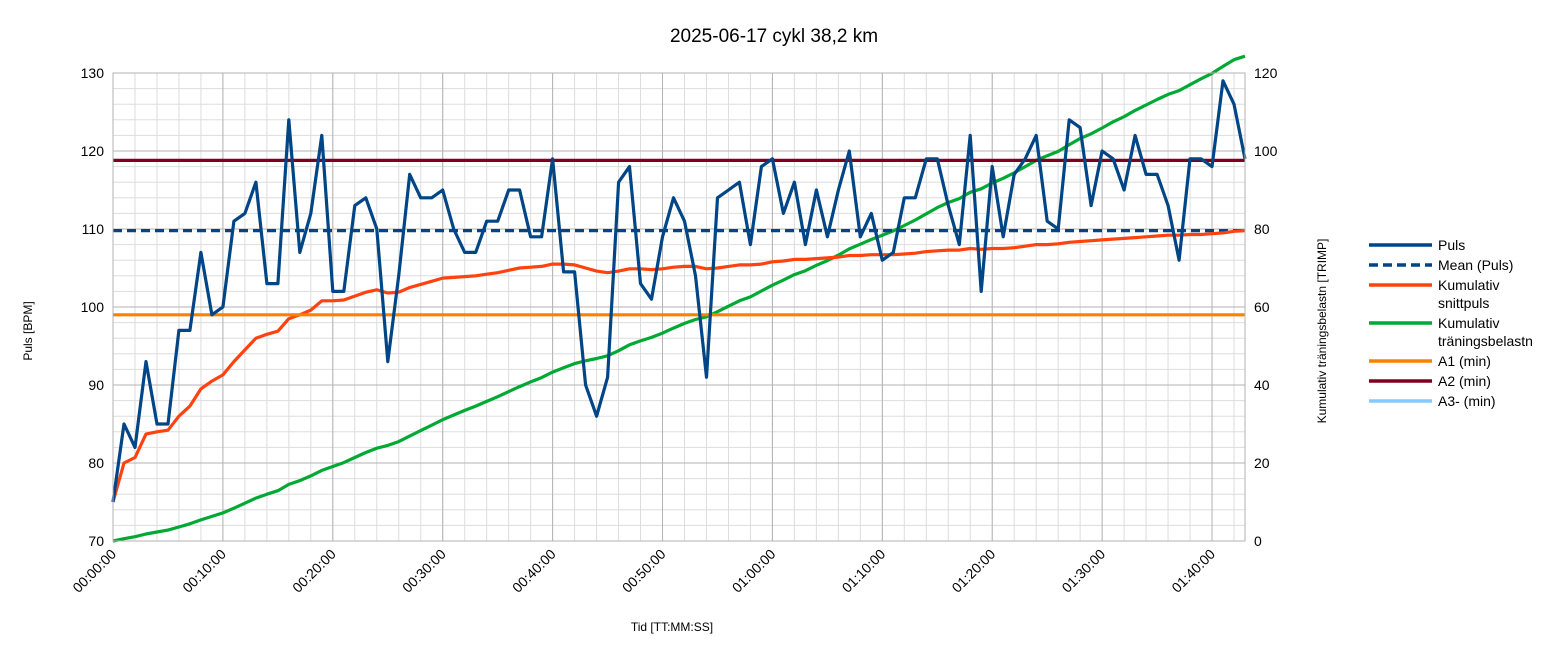  What do you see at coordinates (314, 571) in the screenshot?
I see `x-tick-label: 00:20:00` at bounding box center [314, 571].